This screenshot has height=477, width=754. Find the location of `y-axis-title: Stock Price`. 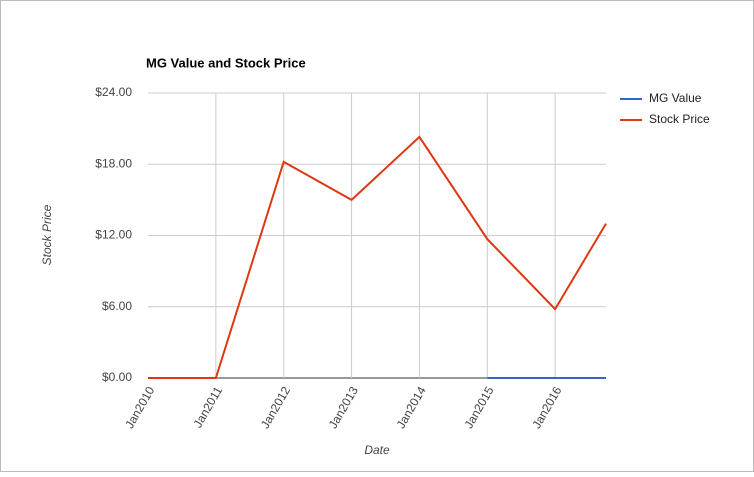

y-axis-title: Stock Price is located at coordinates (47, 234).